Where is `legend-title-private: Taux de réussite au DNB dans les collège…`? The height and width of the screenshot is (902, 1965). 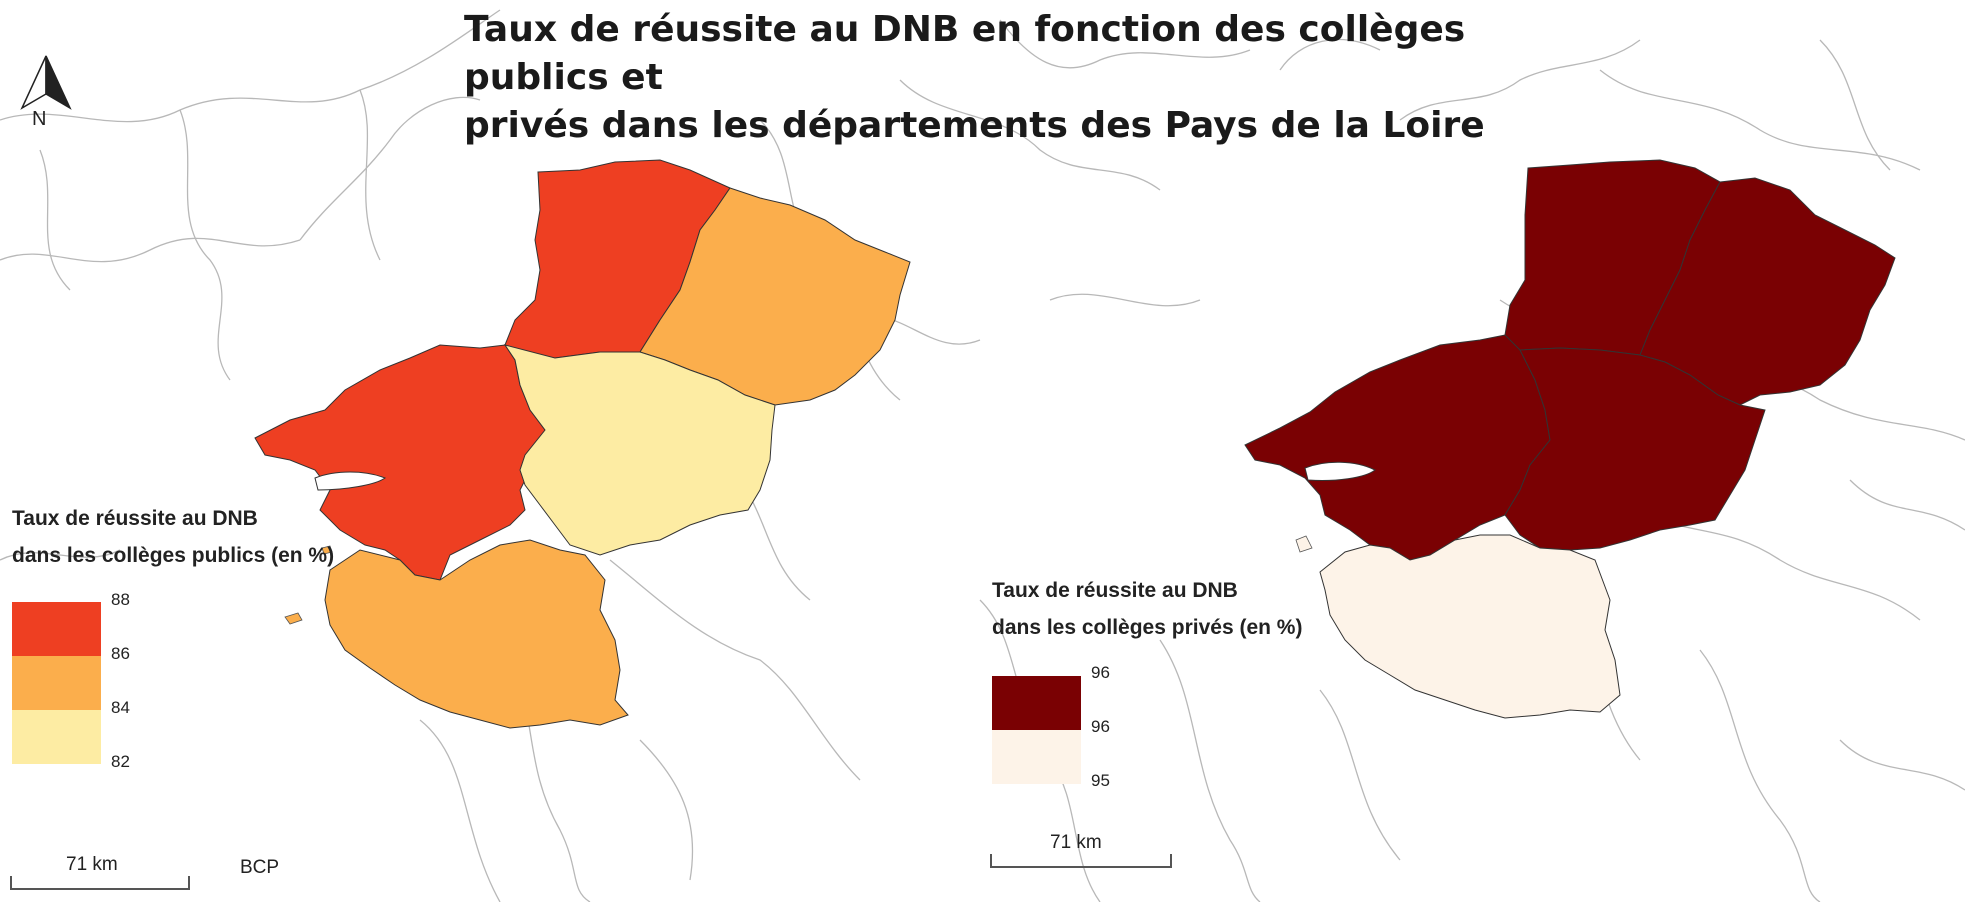
legend-title-private: Taux de réussite au DNB dans les collège… is located at coordinates (1147, 609).